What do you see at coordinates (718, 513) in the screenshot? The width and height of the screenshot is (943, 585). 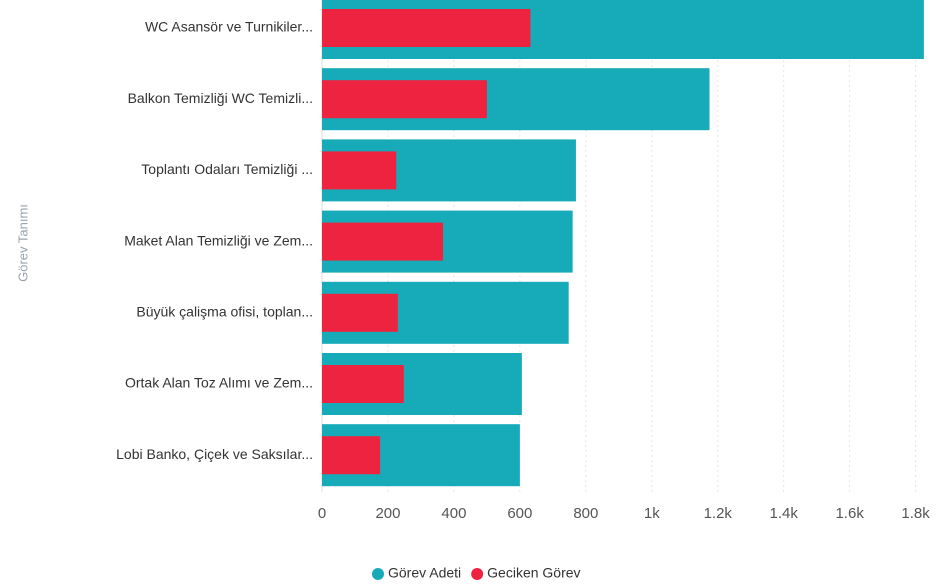 I see `x-tick-label: 1.2k` at bounding box center [718, 513].